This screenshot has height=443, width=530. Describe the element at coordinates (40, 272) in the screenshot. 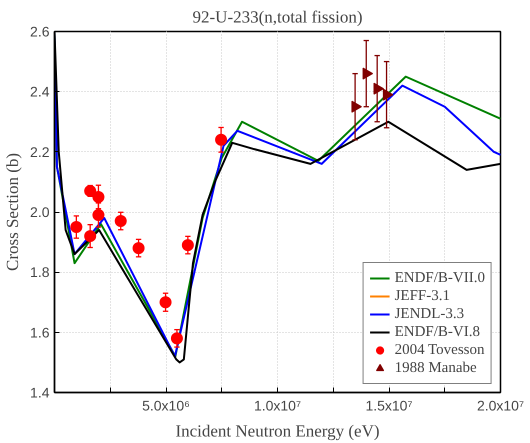

I see `y-tick-label: 1.8` at that location.